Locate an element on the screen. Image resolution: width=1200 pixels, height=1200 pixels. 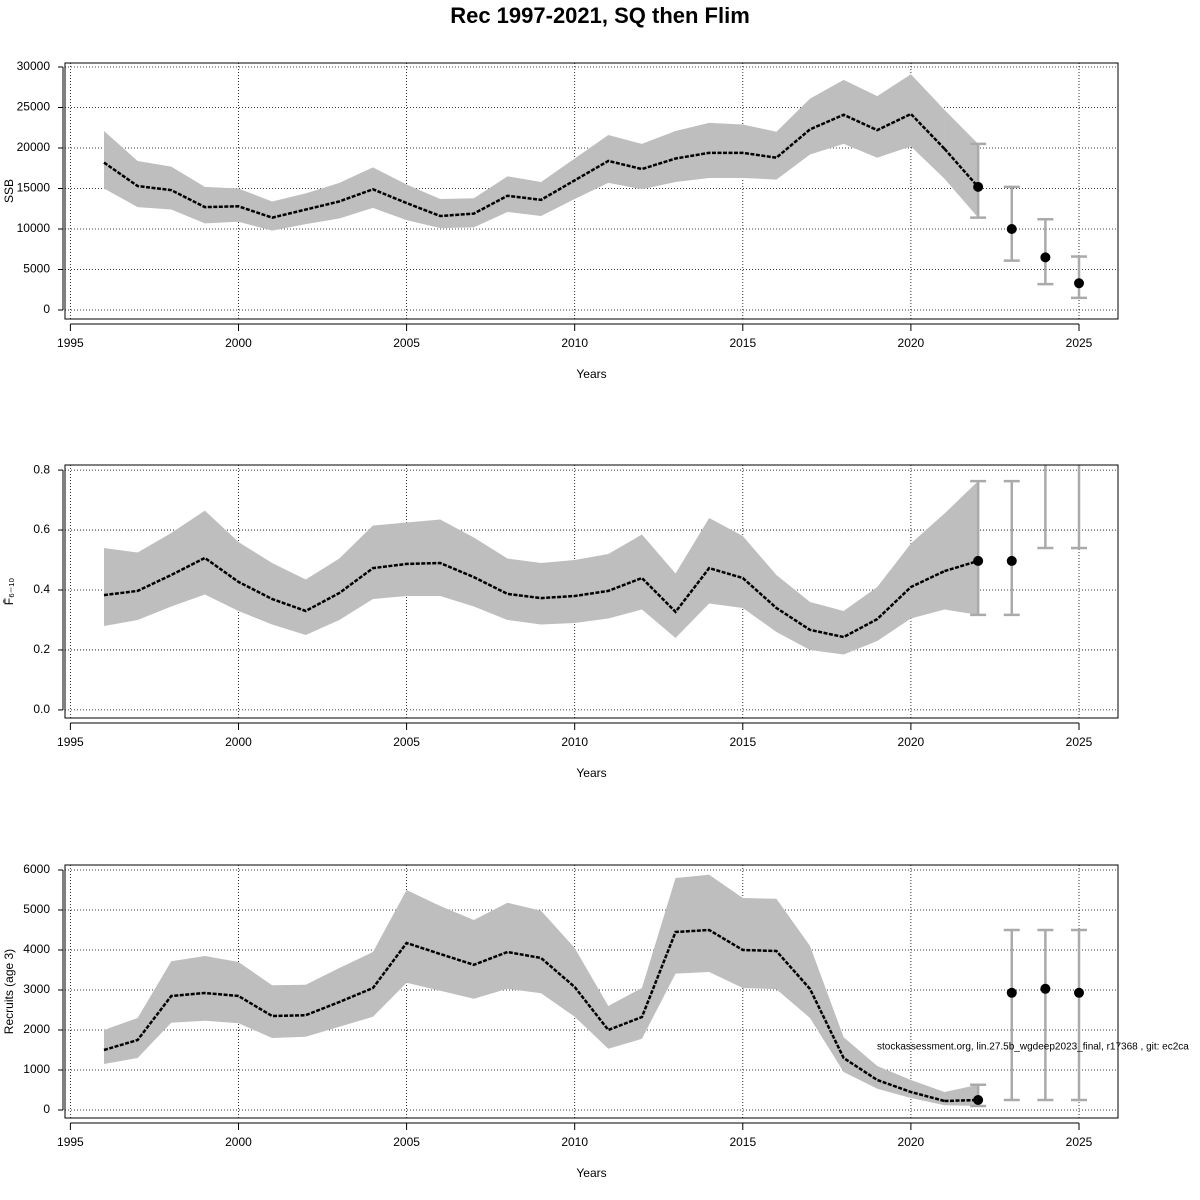
y-tick-label: 0.2 is located at coordinates (41, 649).